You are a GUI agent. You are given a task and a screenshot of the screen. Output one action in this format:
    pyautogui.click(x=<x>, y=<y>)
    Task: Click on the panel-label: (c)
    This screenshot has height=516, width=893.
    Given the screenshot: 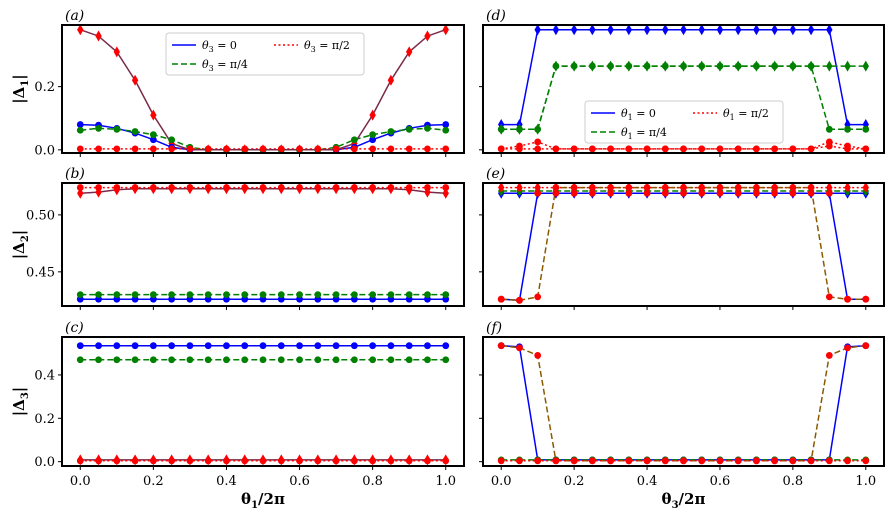 What is the action you would take?
    pyautogui.click(x=74, y=328)
    